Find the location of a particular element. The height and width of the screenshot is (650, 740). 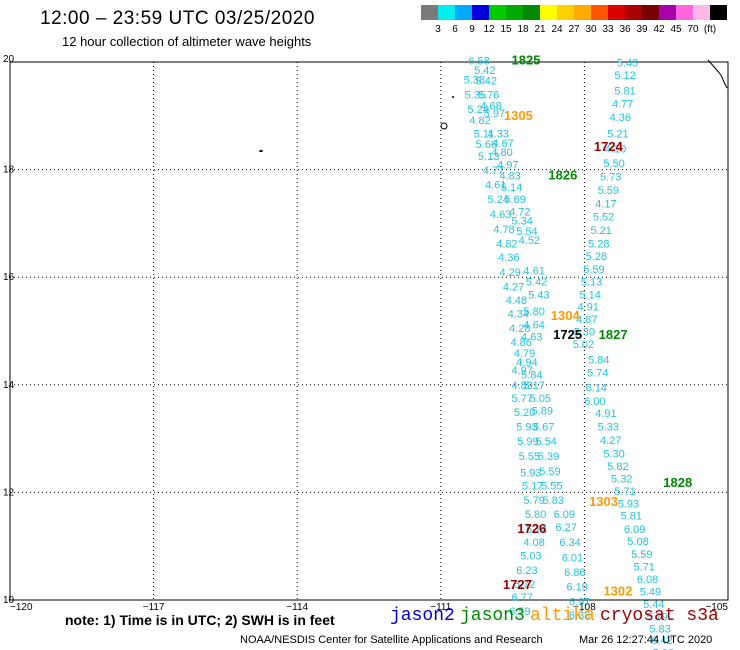

wave-height-value: 4.67 is located at coordinates (502, 144).